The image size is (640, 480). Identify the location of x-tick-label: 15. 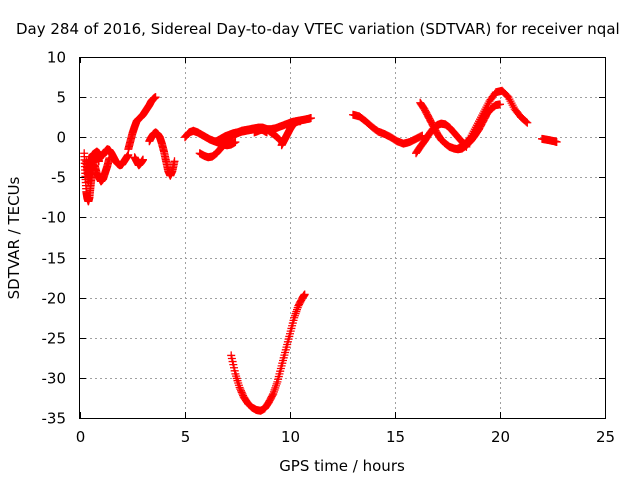
(395, 437).